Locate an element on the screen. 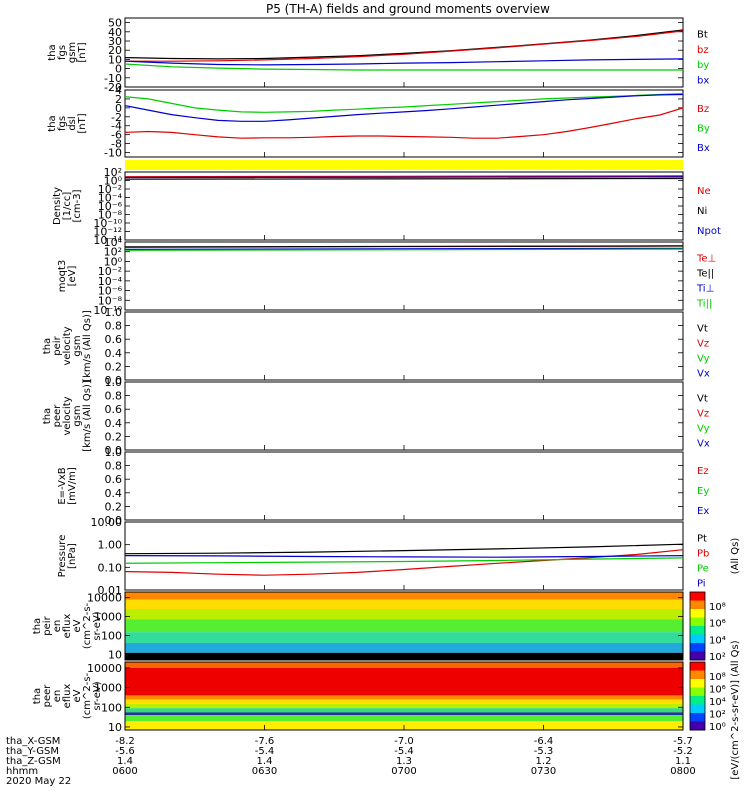  y-tick-label: 10² is located at coordinates (113, 252).